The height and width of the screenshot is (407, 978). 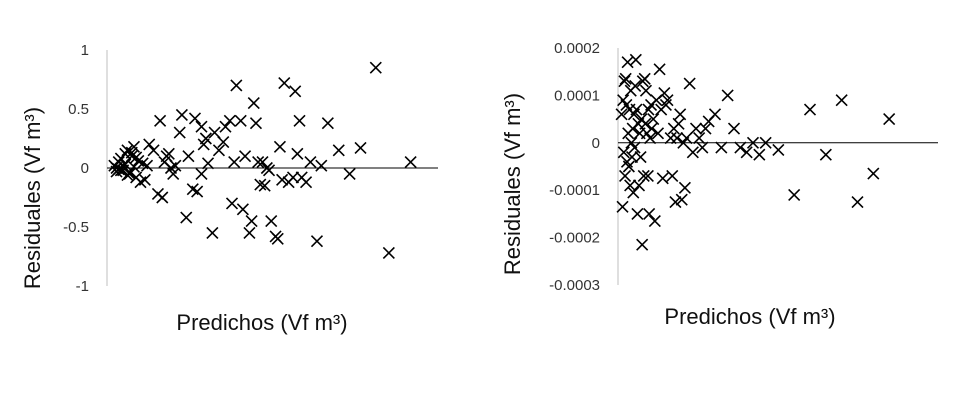 I want to click on left-y-axis-title: Residuales (Vf m³), so click(x=32, y=198).